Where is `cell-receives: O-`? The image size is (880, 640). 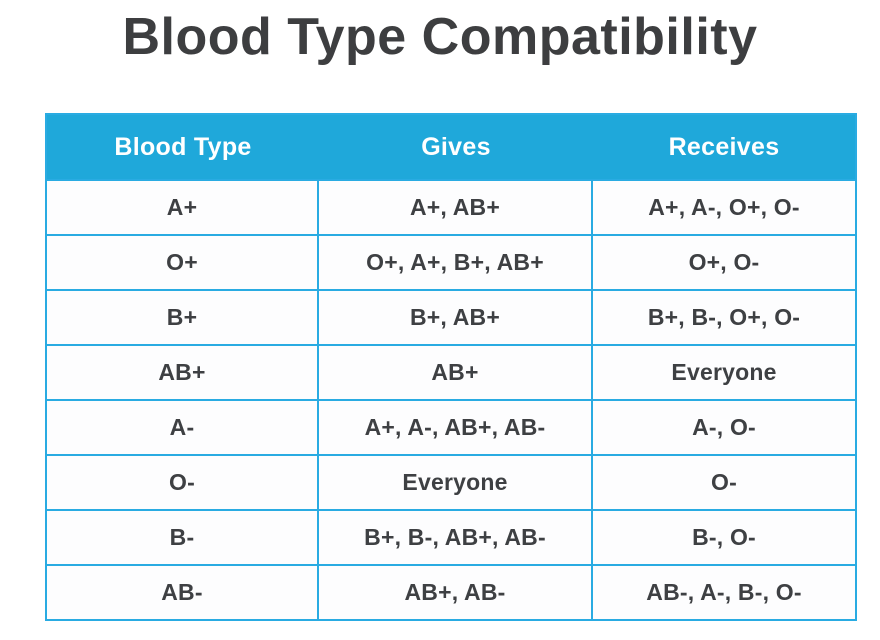
cell-receives: O- is located at coordinates (724, 482).